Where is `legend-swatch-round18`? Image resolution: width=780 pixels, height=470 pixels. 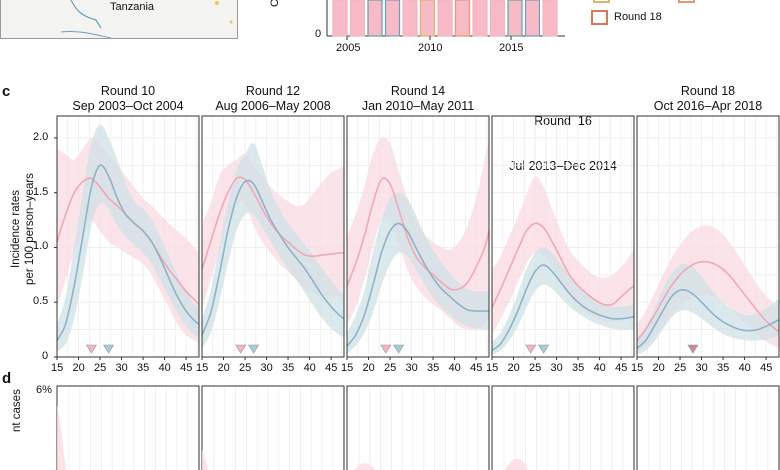 legend-swatch-round18 is located at coordinates (599, 17).